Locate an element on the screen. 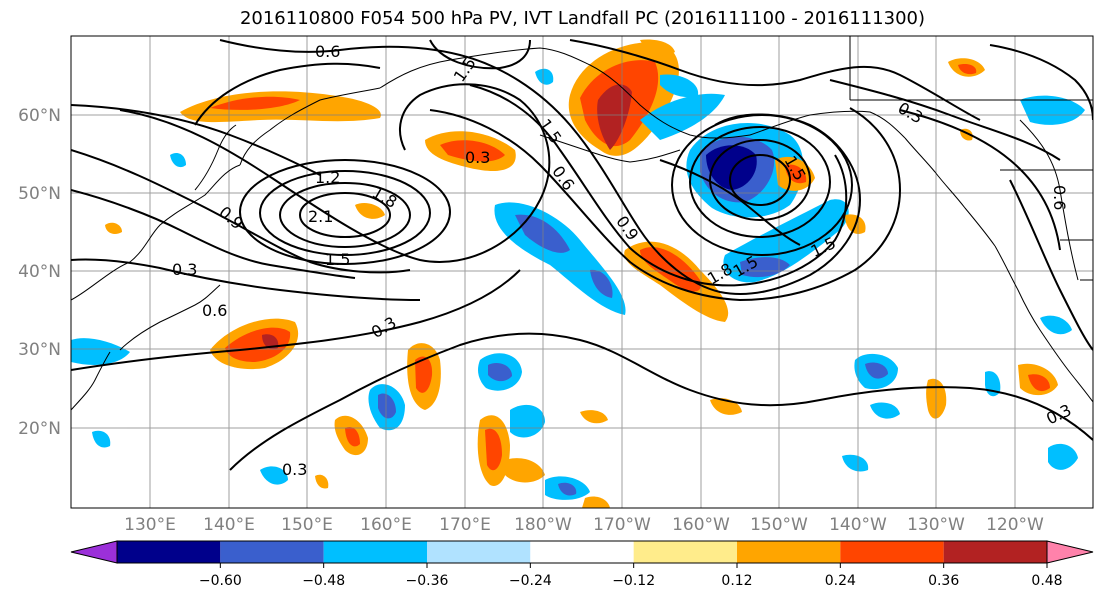 This screenshot has width=1105, height=601. lon-label: 130°W is located at coordinates (936, 525).